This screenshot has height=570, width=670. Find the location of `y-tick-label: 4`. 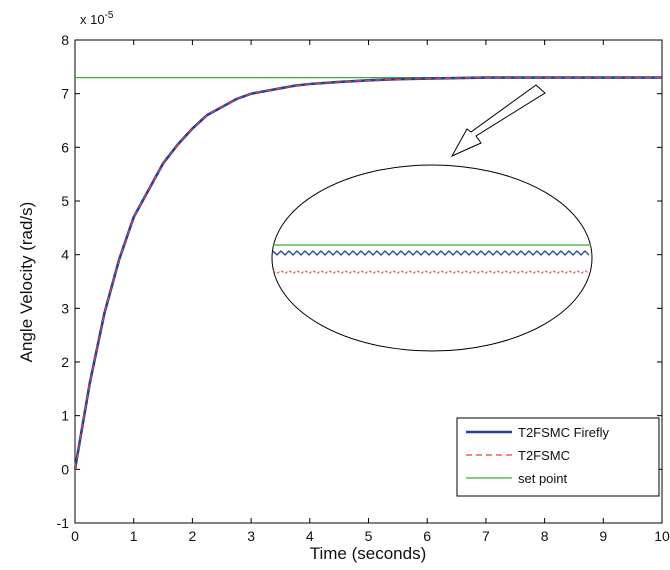

y-tick-label: 4 is located at coordinates (65, 255).